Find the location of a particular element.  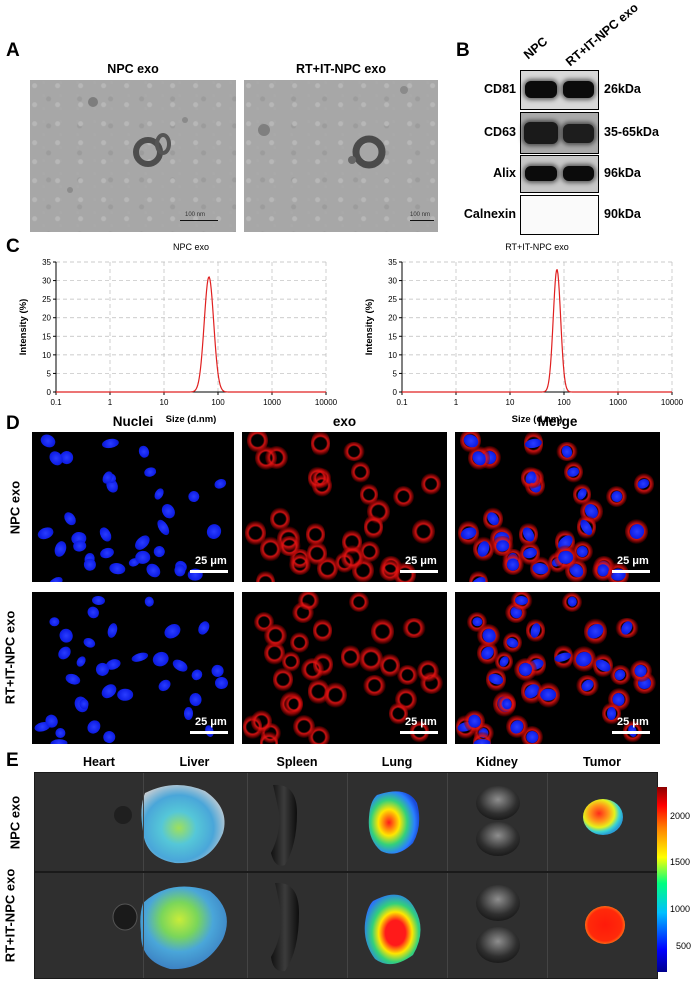

panel-label-a: A is located at coordinates (13, 50).